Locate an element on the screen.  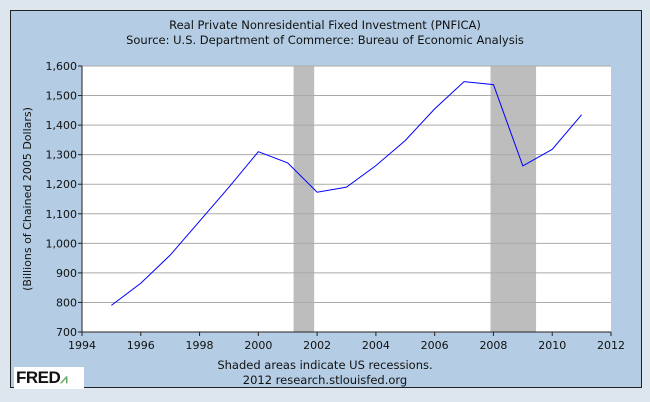
x-tick-label: 2004 is located at coordinates (376, 345).